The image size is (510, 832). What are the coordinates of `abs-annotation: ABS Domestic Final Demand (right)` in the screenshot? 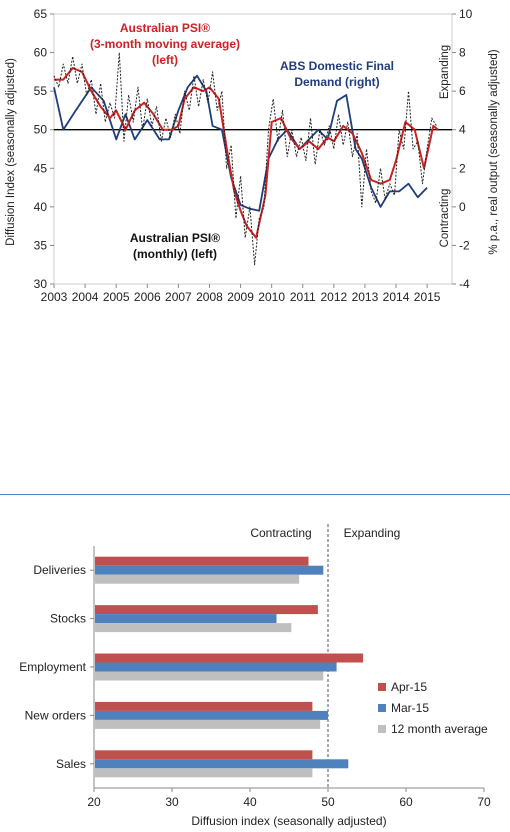 It's located at (337, 74).